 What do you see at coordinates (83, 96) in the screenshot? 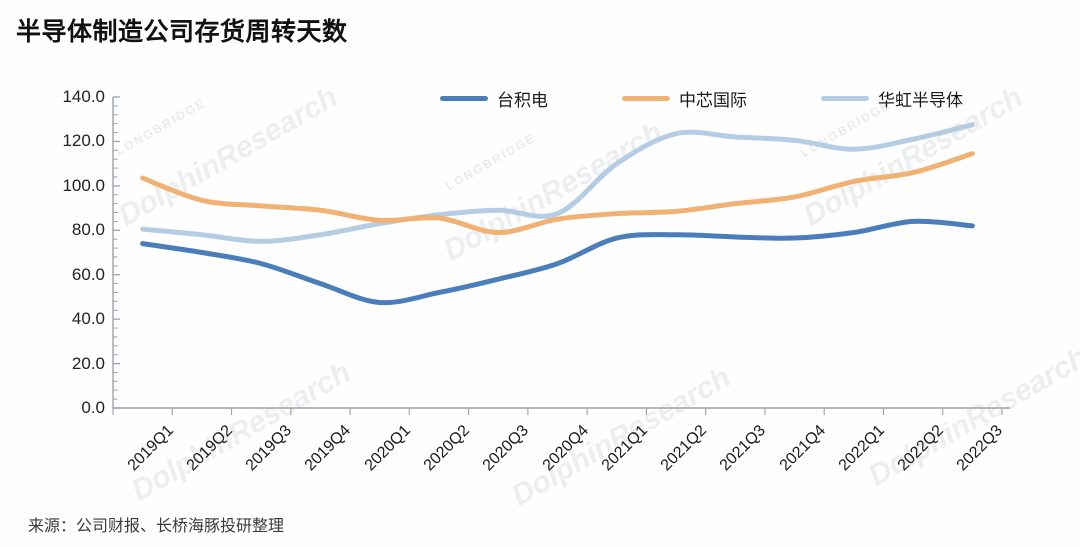
I see `y-axis-tick-label: 140.0` at bounding box center [83, 96].